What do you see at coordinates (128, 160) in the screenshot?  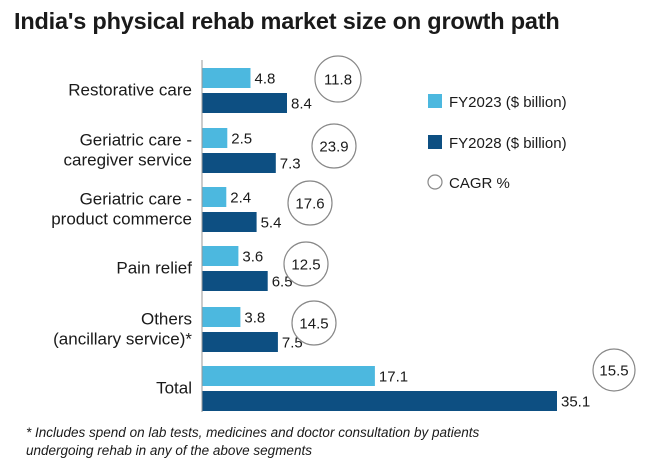 I see `category-label: caregiver service` at bounding box center [128, 160].